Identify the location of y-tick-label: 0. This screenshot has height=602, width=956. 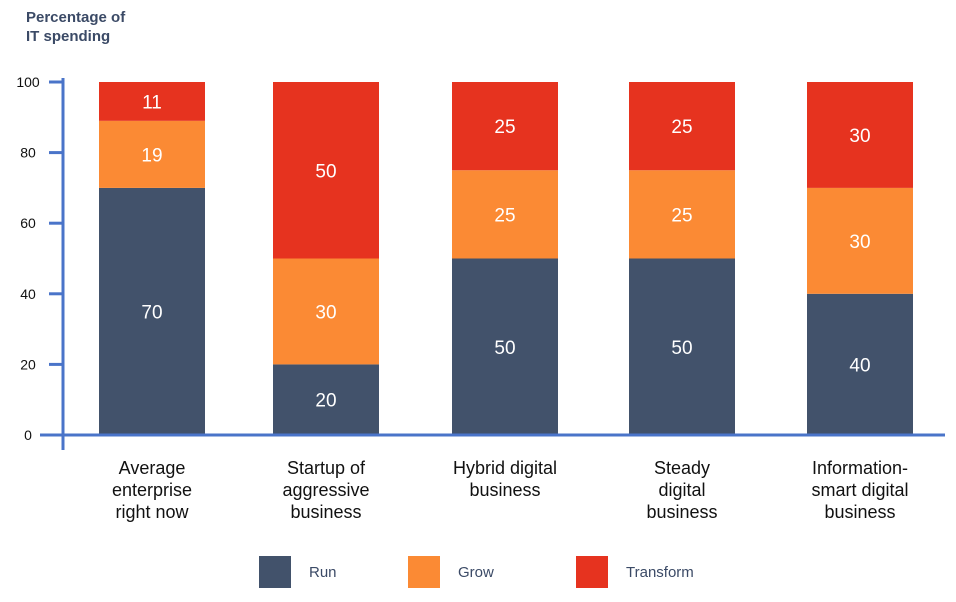
(28, 435).